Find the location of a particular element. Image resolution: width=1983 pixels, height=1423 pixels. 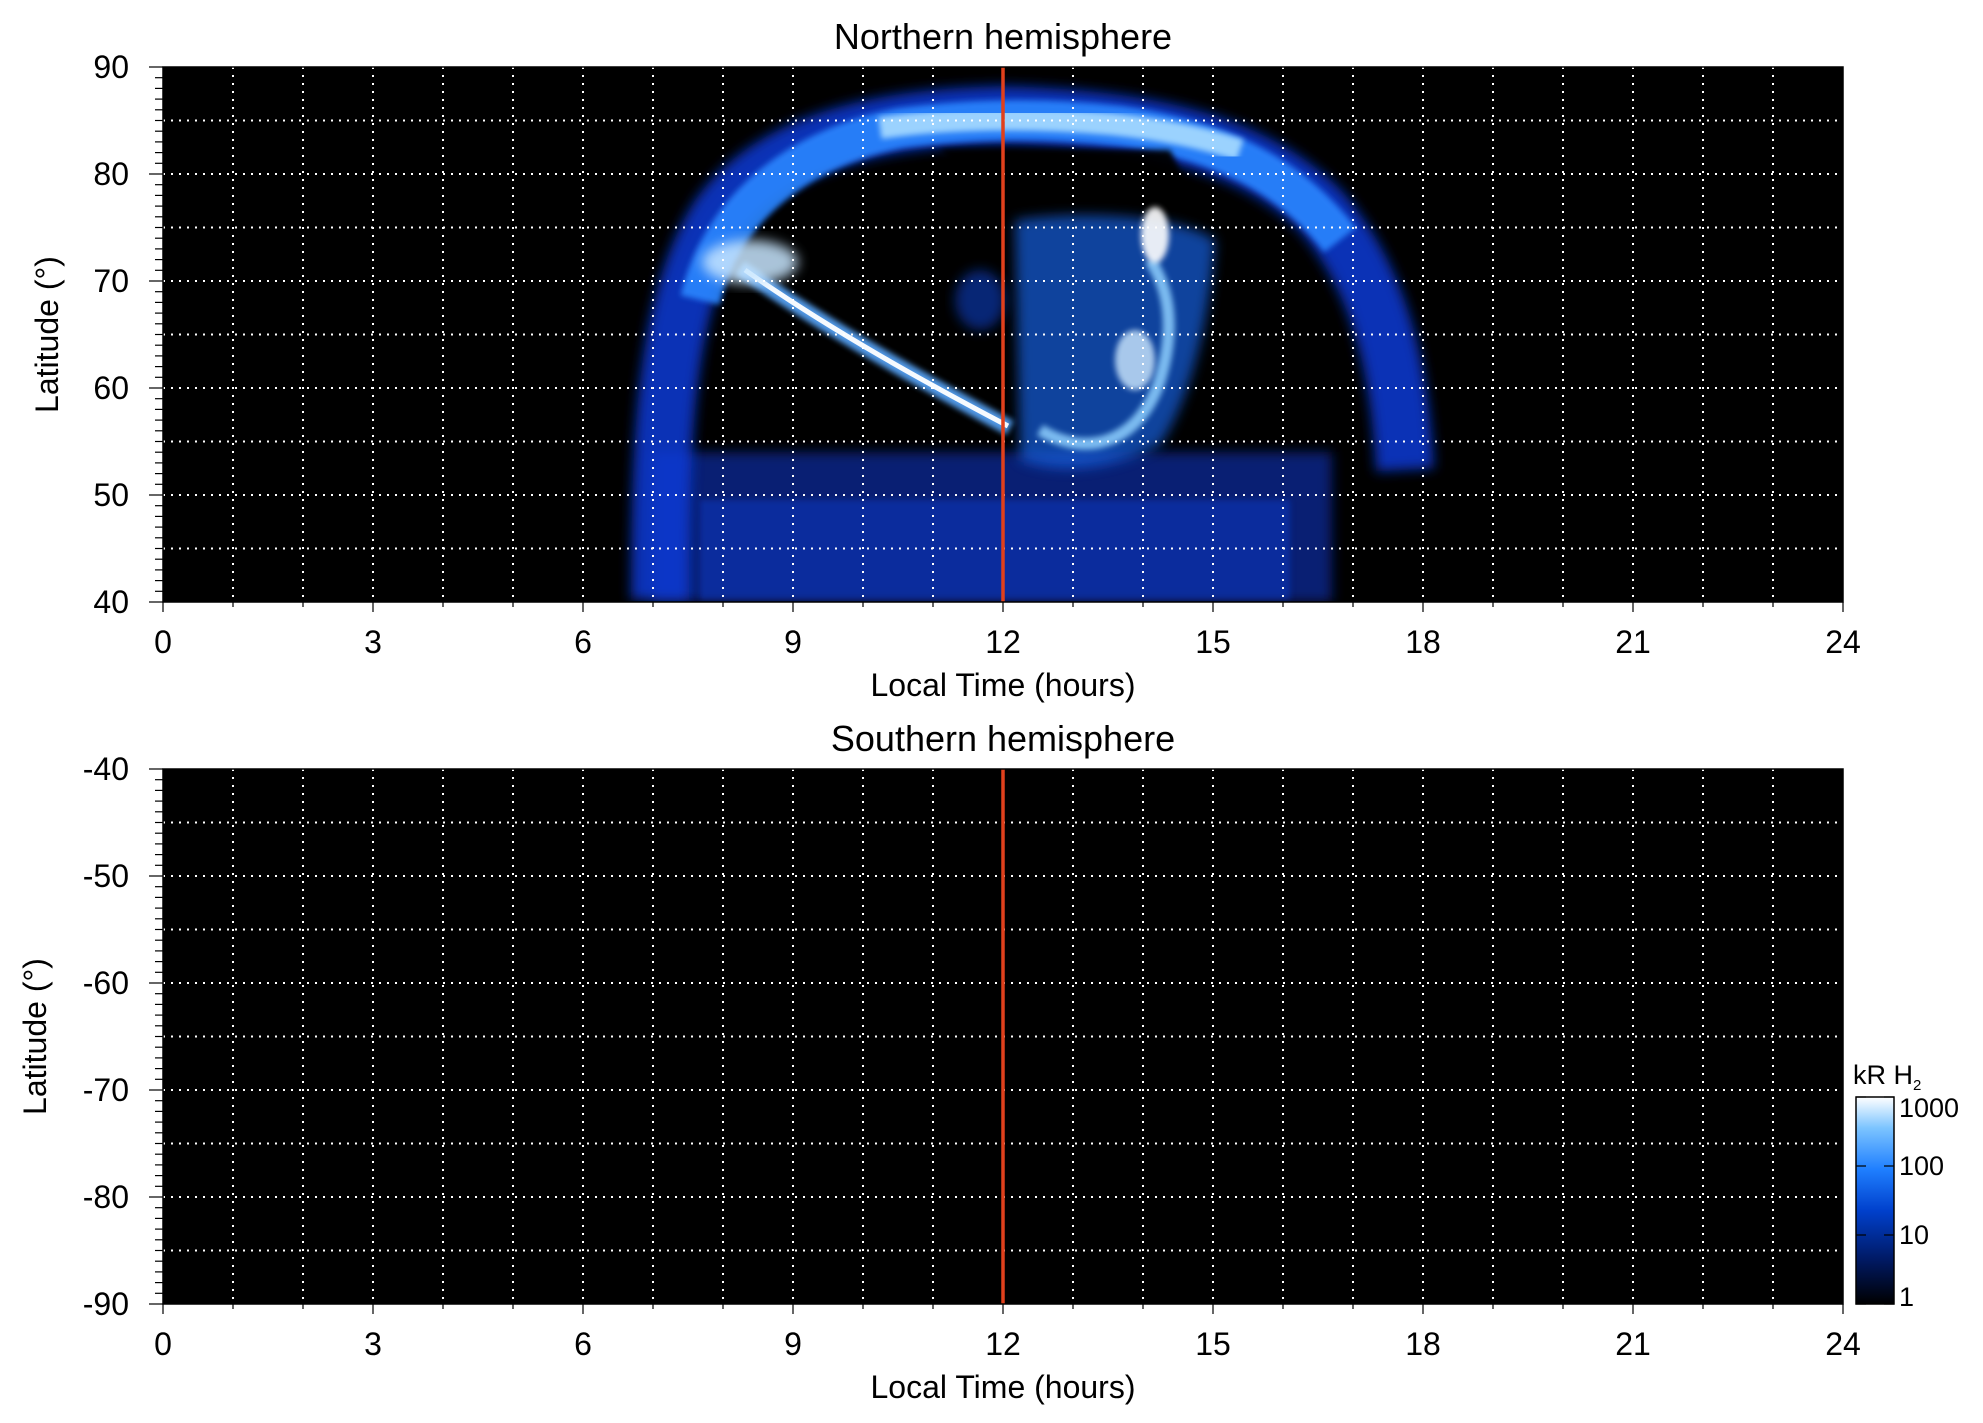

south-xtick-label: 6 is located at coordinates (583, 1344).